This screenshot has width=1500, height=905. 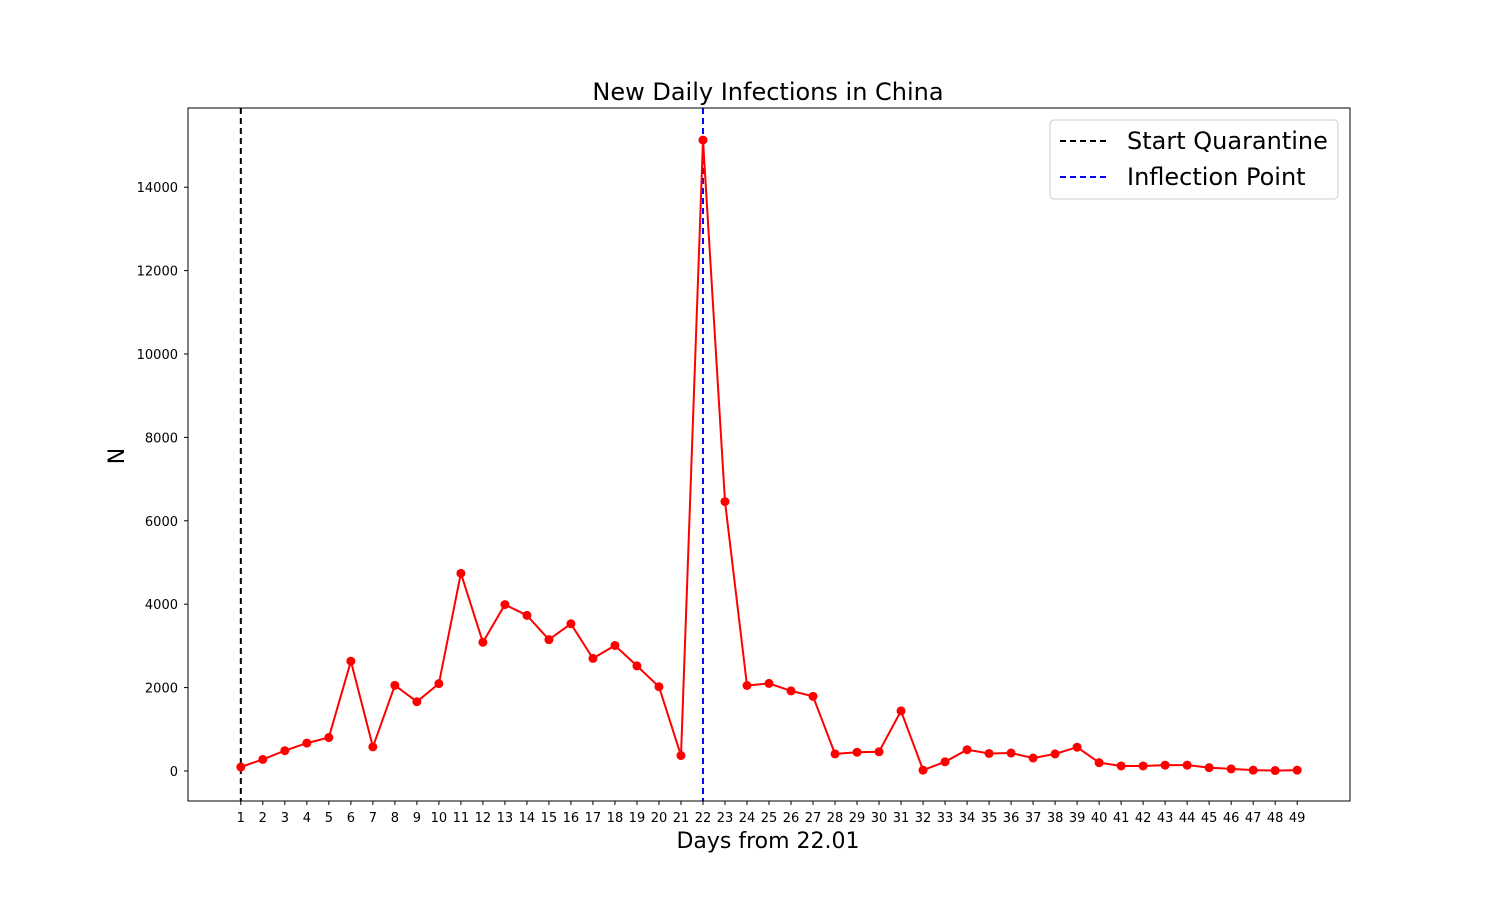 I want to click on chart-title: New Daily Infections in China, so click(x=767, y=92).